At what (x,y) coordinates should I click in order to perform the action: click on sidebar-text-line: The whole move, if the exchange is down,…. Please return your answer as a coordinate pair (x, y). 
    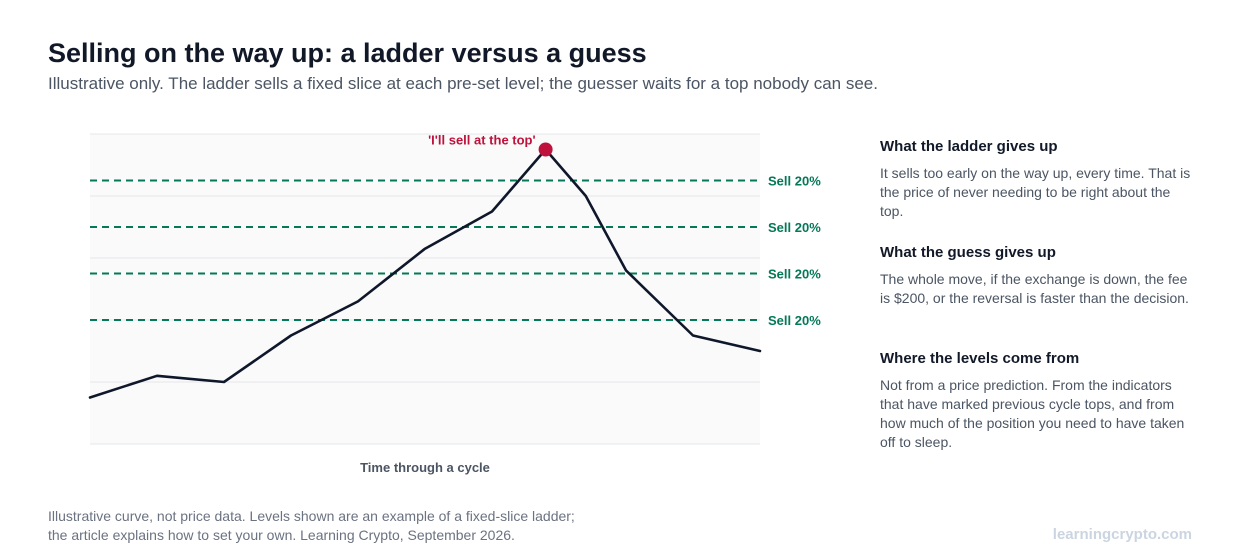
    Looking at the image, I should click on (1034, 279).